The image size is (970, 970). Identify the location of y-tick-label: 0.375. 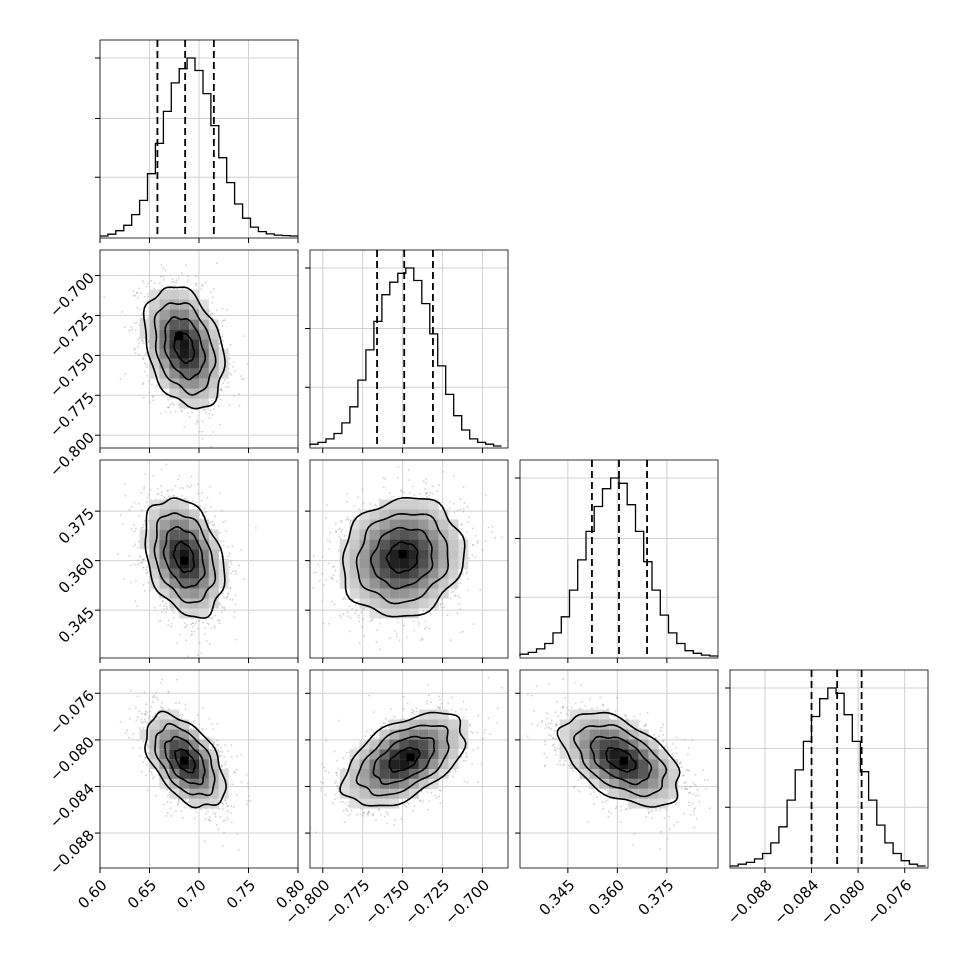
(76, 525).